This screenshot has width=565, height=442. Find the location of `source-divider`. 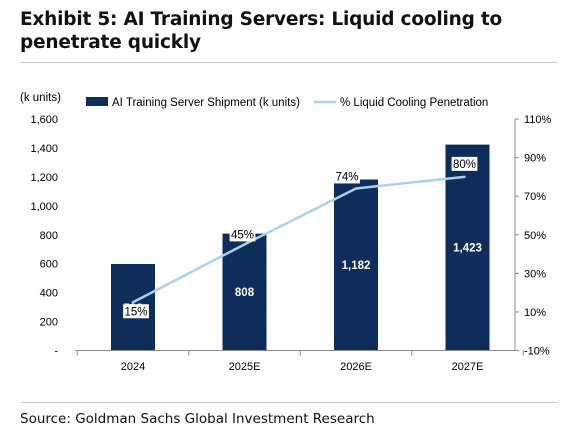

source-divider is located at coordinates (288, 402).